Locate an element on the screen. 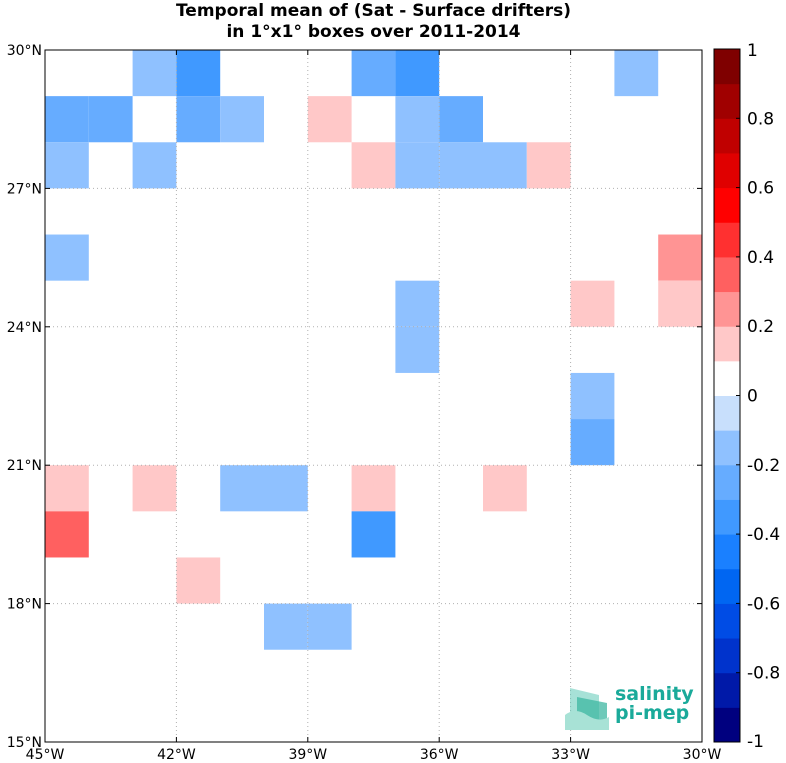  colorbar-tick-label: -0.8 is located at coordinates (763, 674).